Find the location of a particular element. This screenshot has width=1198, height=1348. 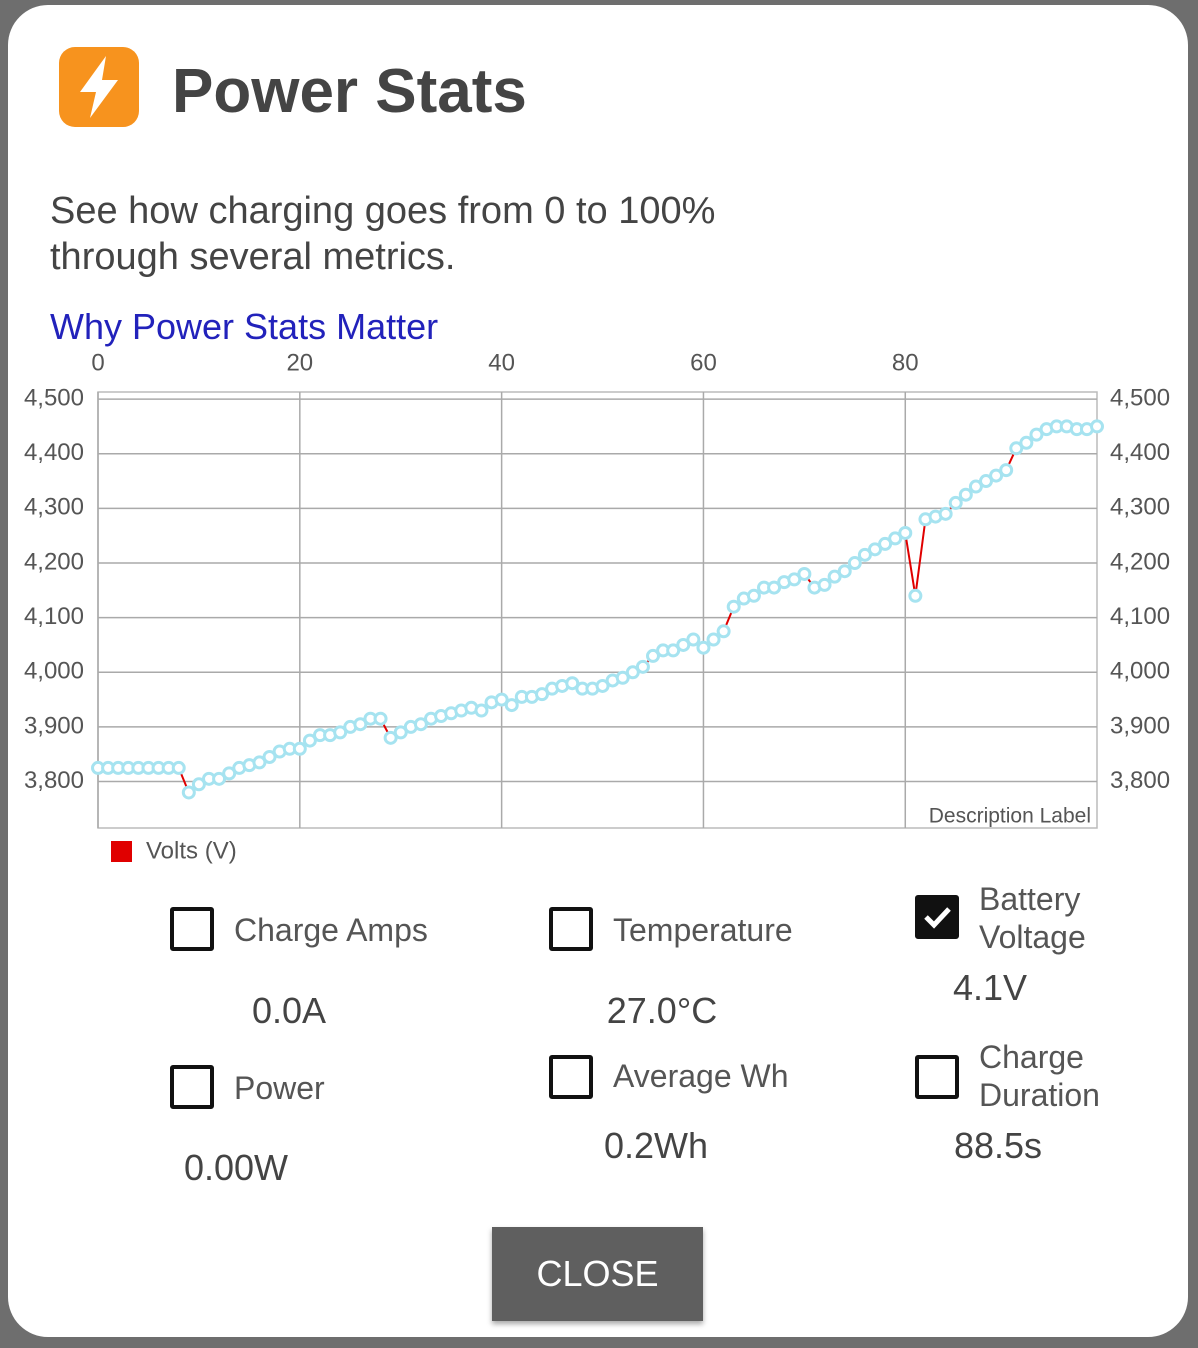

metric-value: 0.2Wh is located at coordinates (656, 1145).